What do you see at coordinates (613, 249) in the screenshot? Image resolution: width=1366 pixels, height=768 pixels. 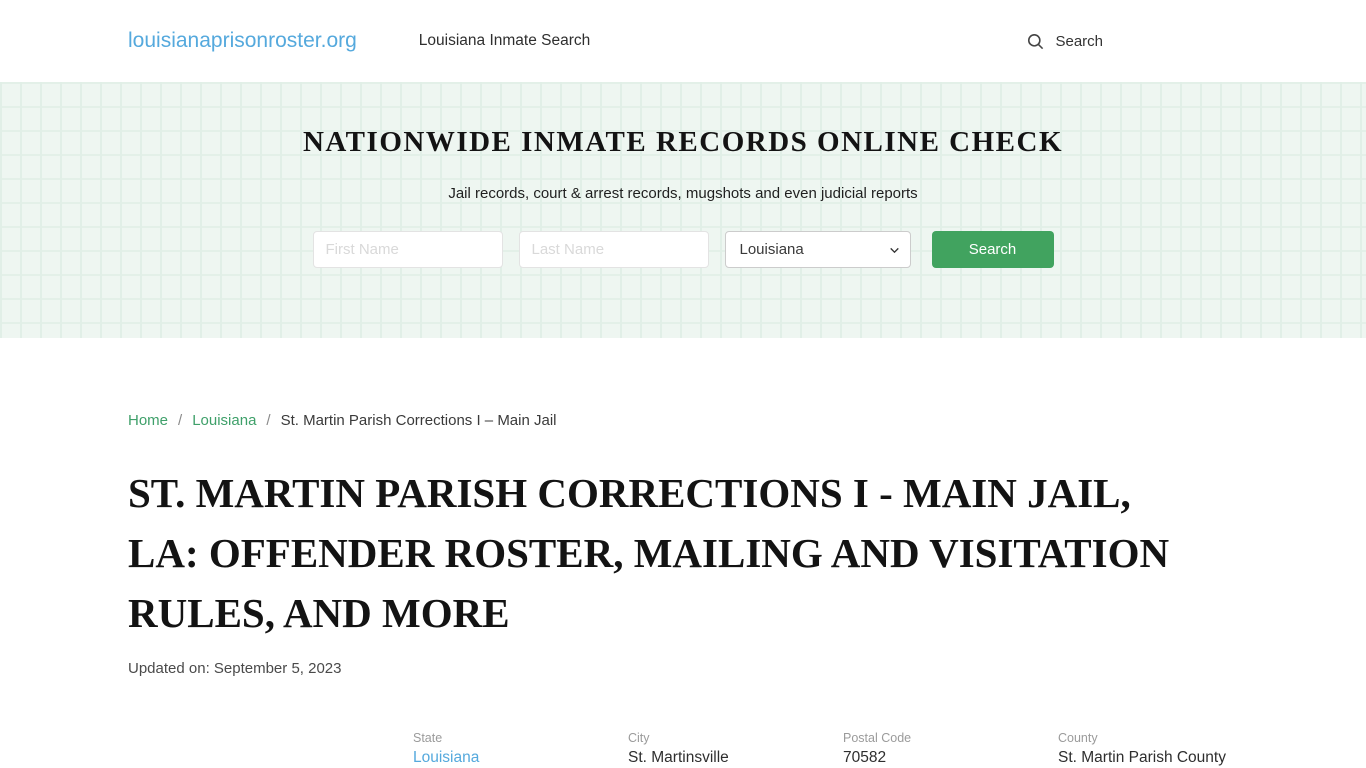 I see `last-name-input` at bounding box center [613, 249].